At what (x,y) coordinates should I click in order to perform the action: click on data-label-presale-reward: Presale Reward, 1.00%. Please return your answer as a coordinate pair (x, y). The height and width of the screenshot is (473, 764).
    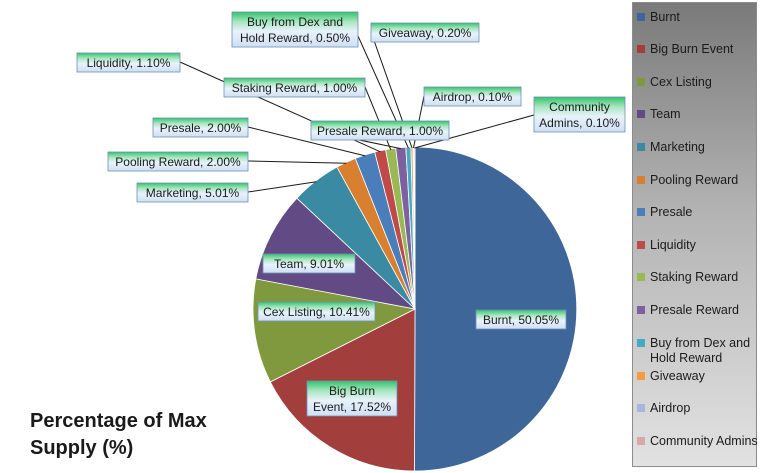
    Looking at the image, I should click on (380, 130).